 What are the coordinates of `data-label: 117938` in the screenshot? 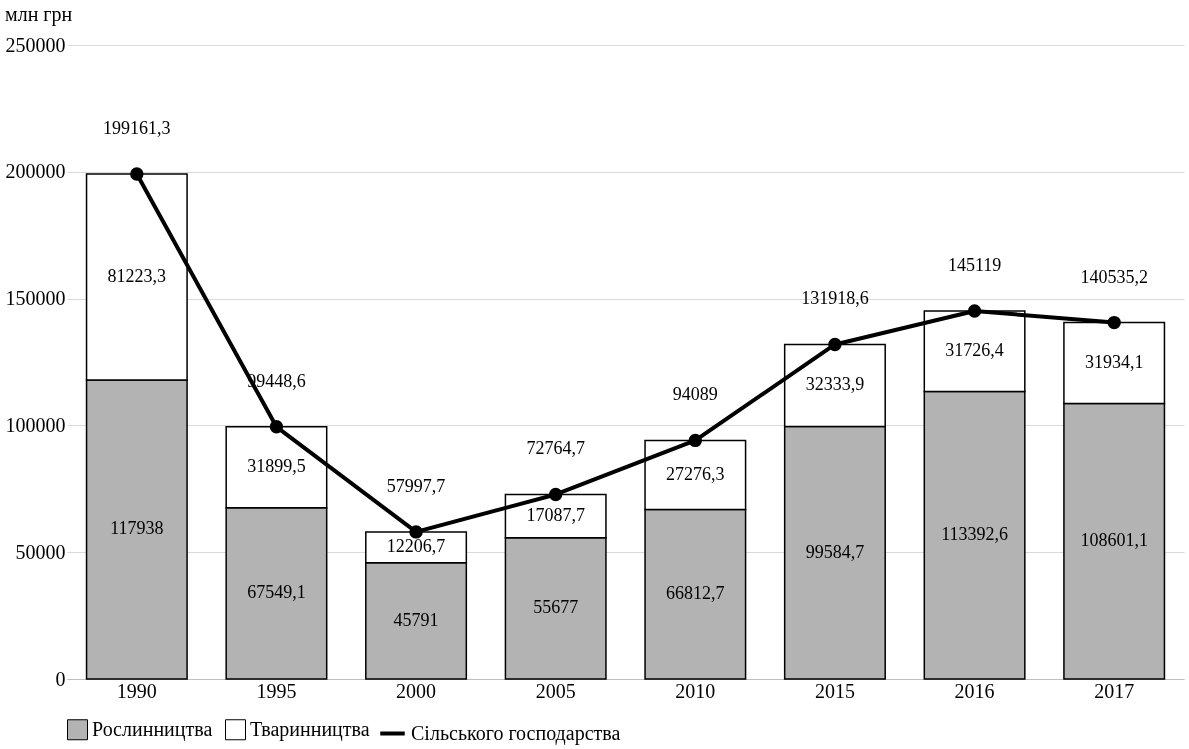 It's located at (137, 528).